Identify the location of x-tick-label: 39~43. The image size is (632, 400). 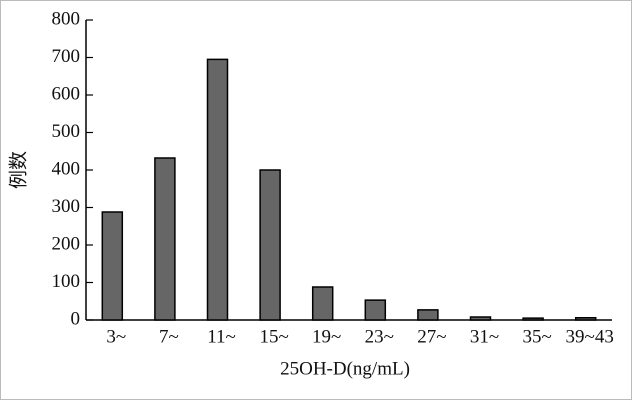
(590, 336).